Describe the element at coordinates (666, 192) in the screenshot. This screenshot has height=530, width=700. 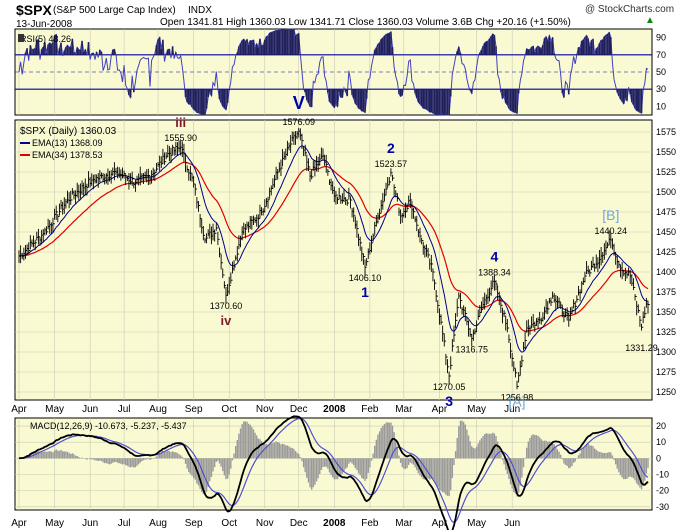
I see `price-tick-label: 1500` at that location.